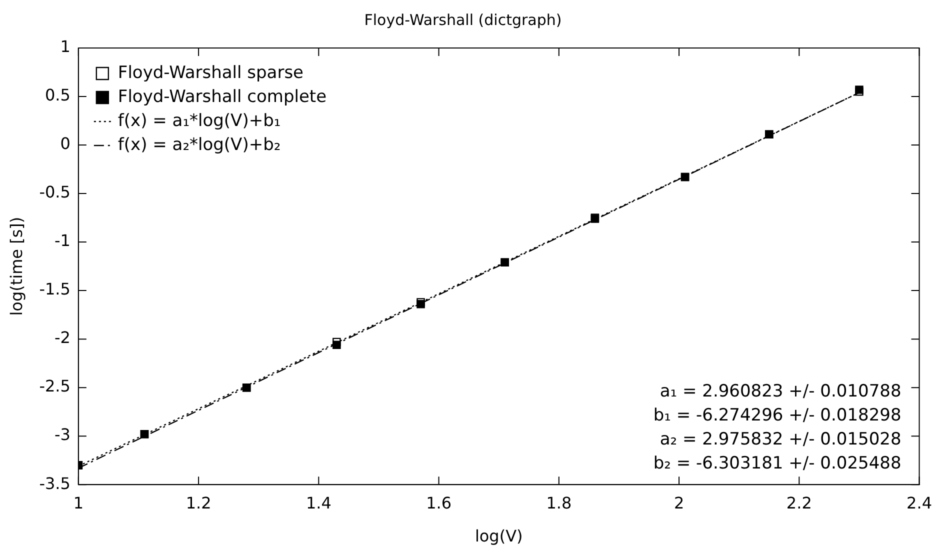  What do you see at coordinates (211, 72) in the screenshot?
I see `legend-label: Floyd-Warshall sparse` at bounding box center [211, 72].